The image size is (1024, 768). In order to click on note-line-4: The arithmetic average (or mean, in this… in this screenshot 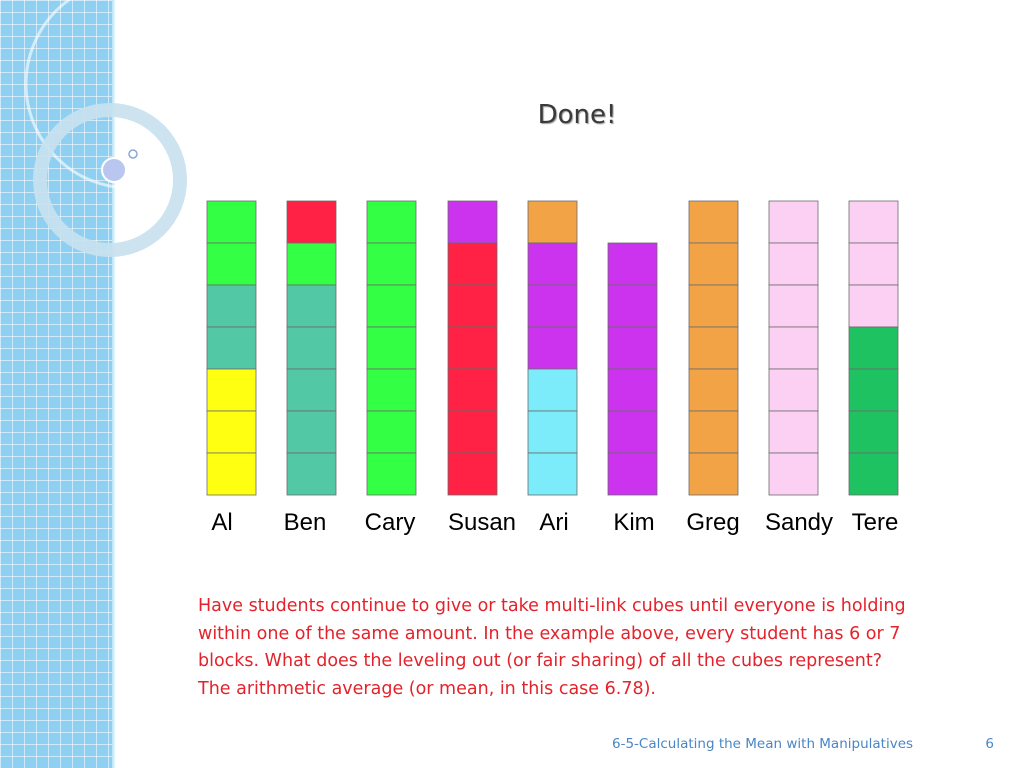, I will do `click(427, 688)`.